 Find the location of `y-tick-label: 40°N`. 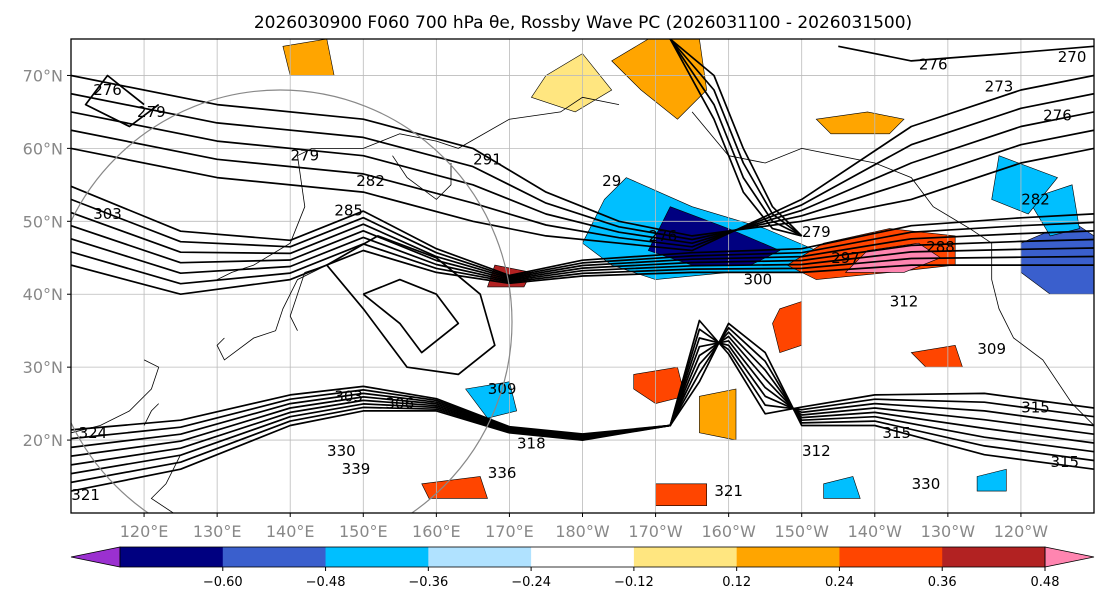

y-tick-label: 40°N is located at coordinates (43, 294).